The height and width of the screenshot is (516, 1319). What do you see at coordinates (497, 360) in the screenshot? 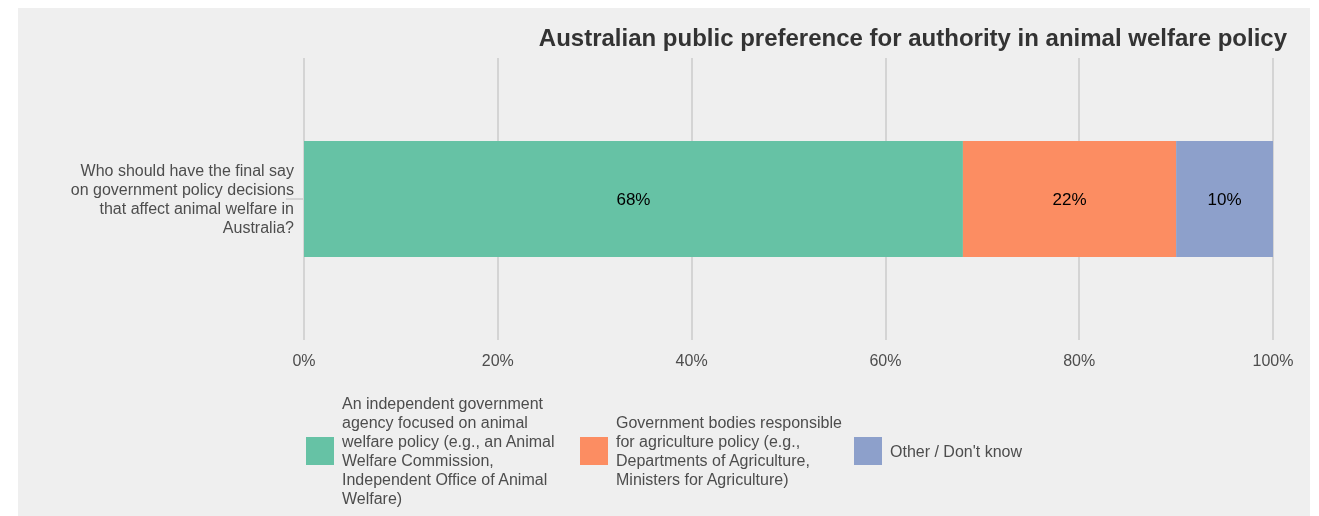
I see `x-tick-label: 20%` at bounding box center [497, 360].